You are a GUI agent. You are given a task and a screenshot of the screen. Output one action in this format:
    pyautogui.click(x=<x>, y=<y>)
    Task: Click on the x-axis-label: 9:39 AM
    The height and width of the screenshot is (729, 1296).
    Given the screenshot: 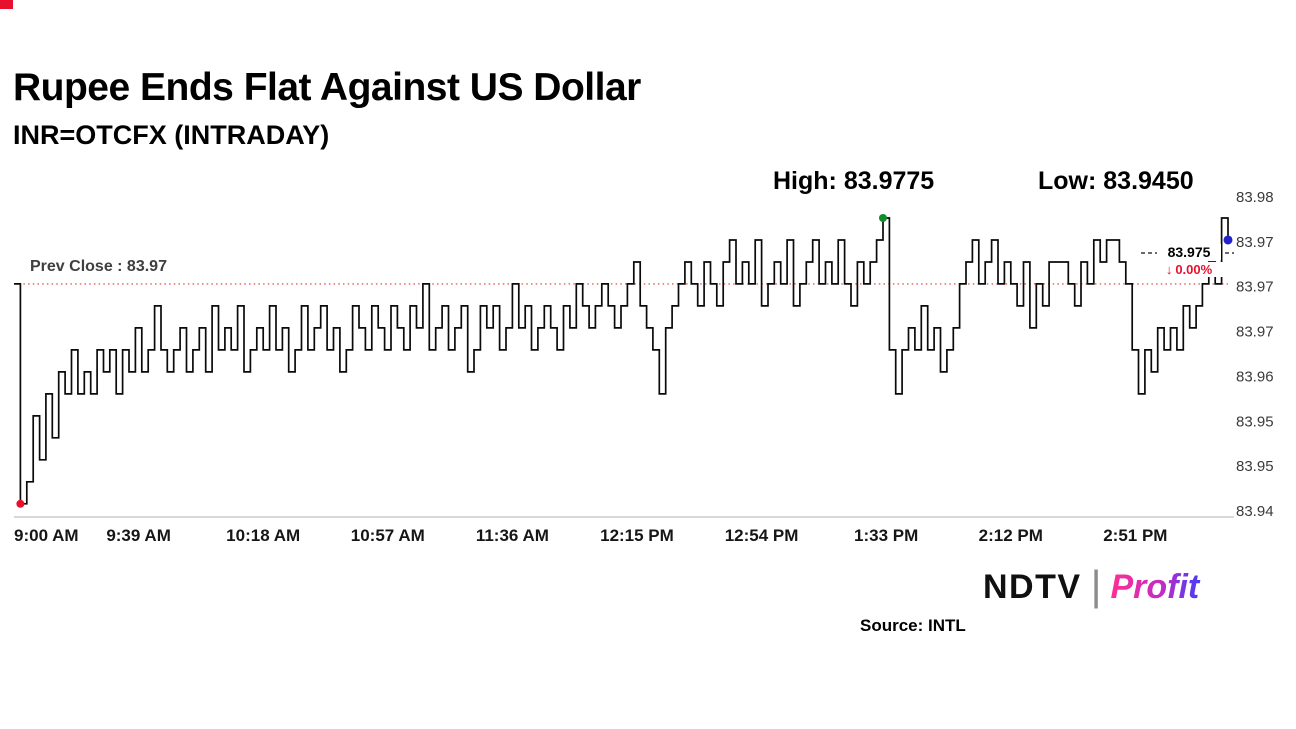 What is the action you would take?
    pyautogui.click(x=138, y=535)
    